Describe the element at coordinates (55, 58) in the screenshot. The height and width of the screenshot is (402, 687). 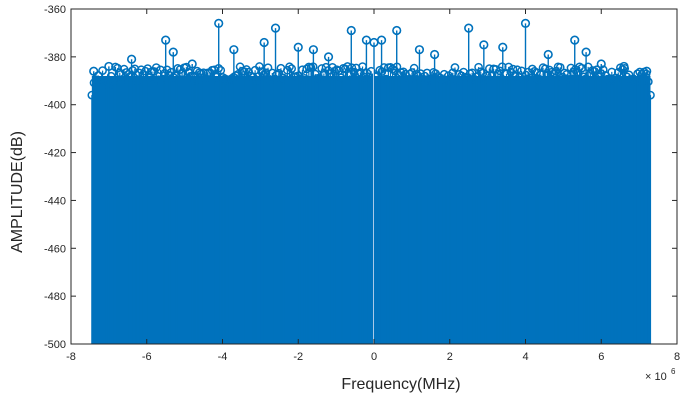
I see `y-tick-label: -380` at that location.